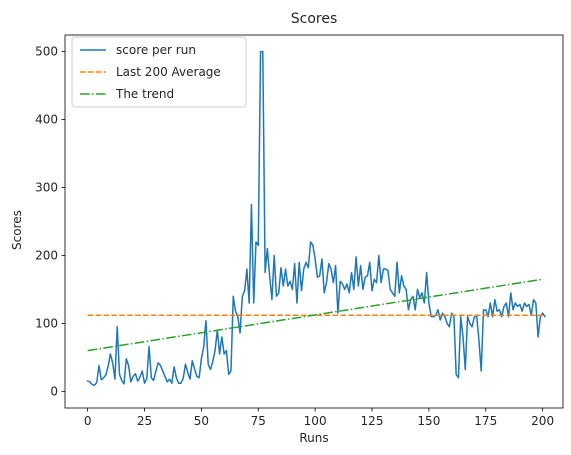 The height and width of the screenshot is (455, 571). What do you see at coordinates (315, 421) in the screenshot?
I see `x-tick-label: 100` at bounding box center [315, 421].